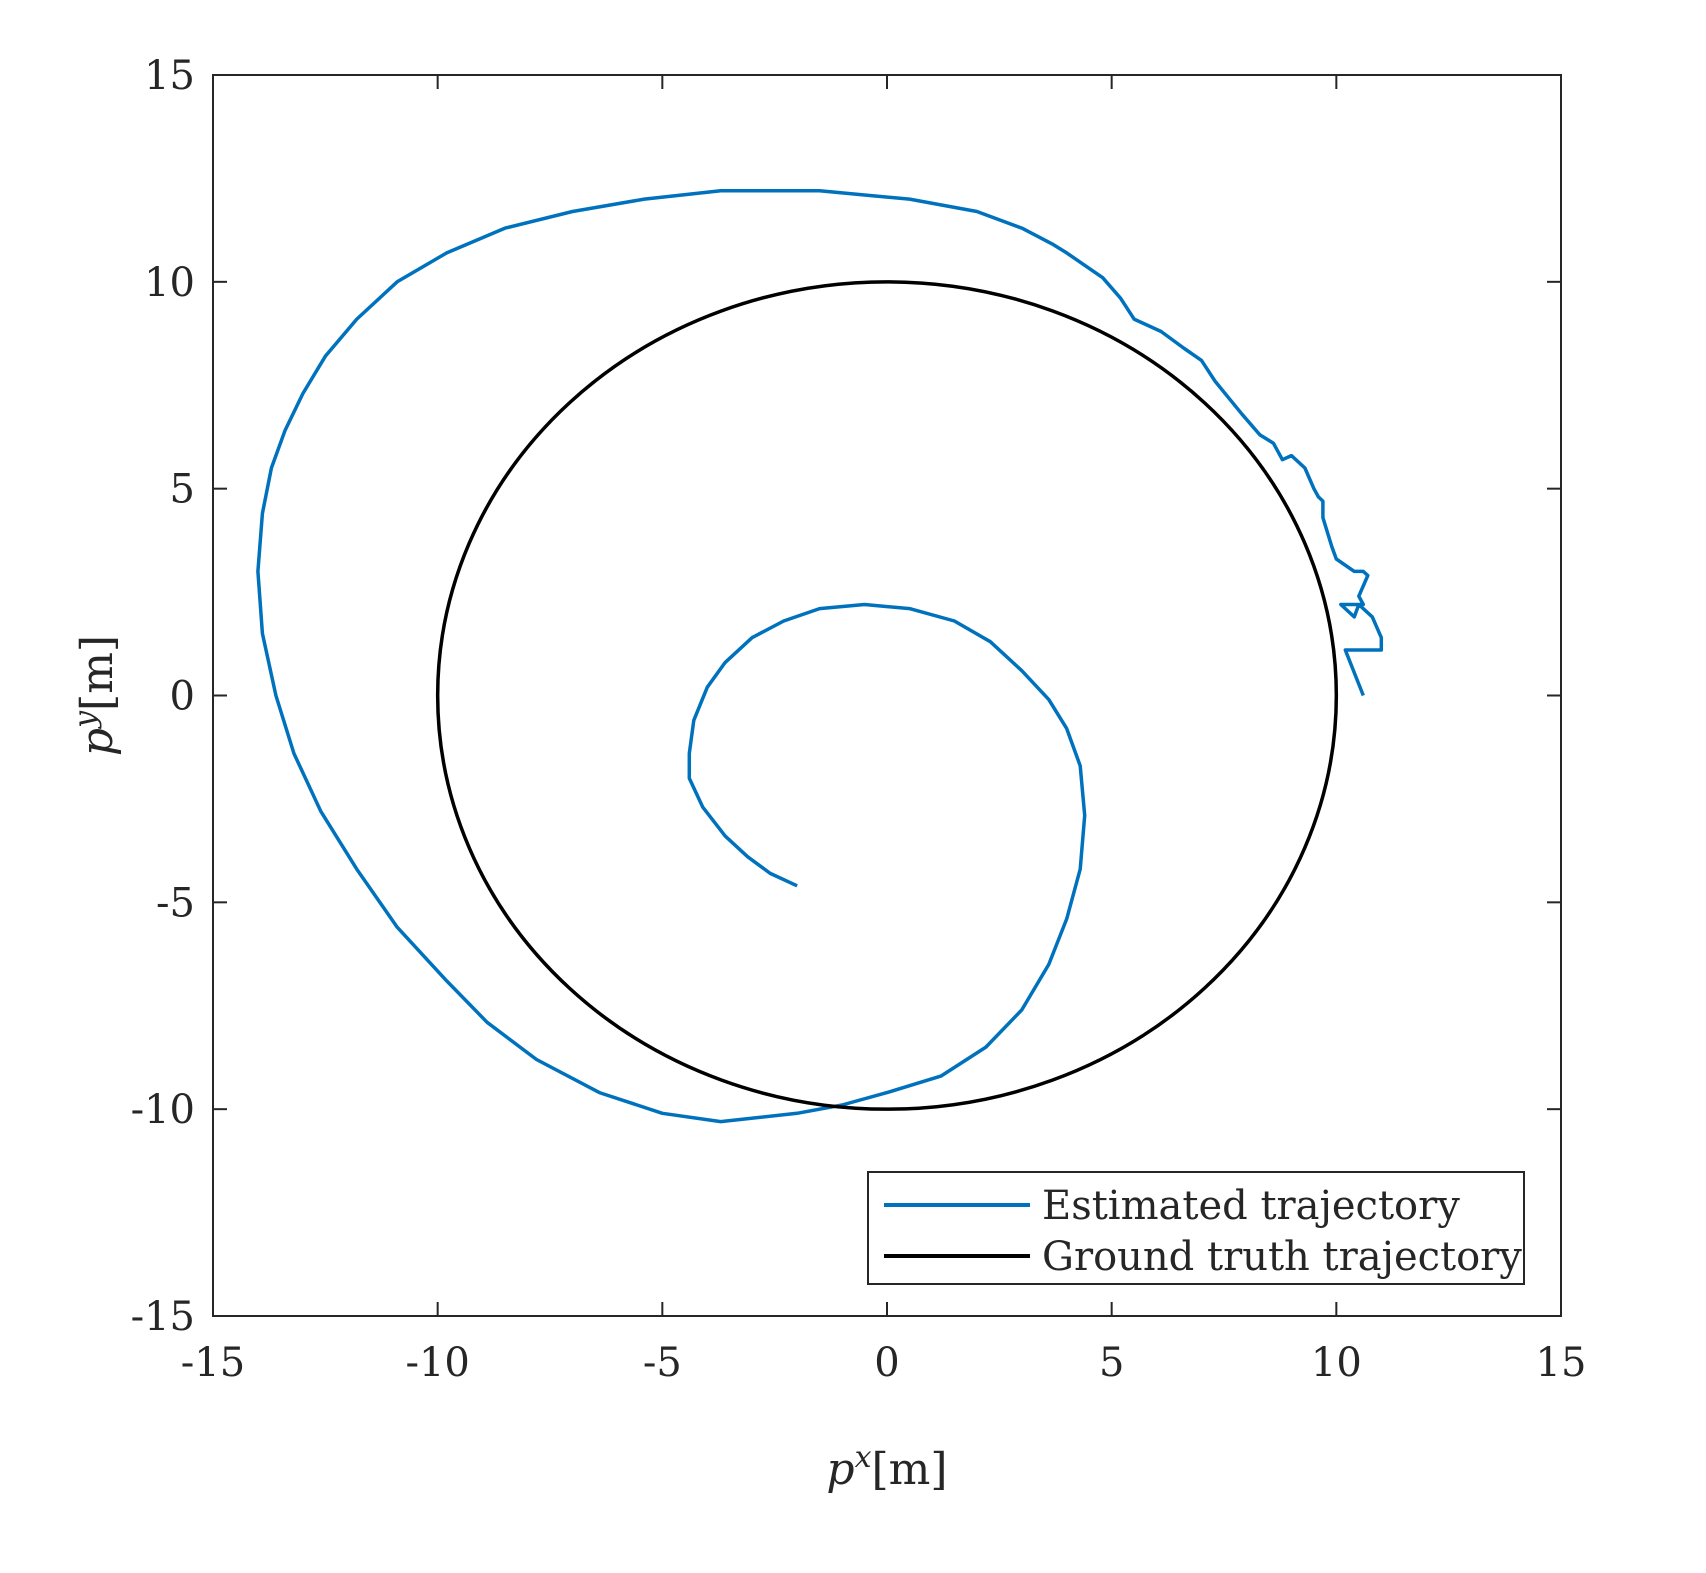 The height and width of the screenshot is (1573, 1706). Describe the element at coordinates (840, 1469) in the screenshot. I see `x-axis-label-base: p` at that location.